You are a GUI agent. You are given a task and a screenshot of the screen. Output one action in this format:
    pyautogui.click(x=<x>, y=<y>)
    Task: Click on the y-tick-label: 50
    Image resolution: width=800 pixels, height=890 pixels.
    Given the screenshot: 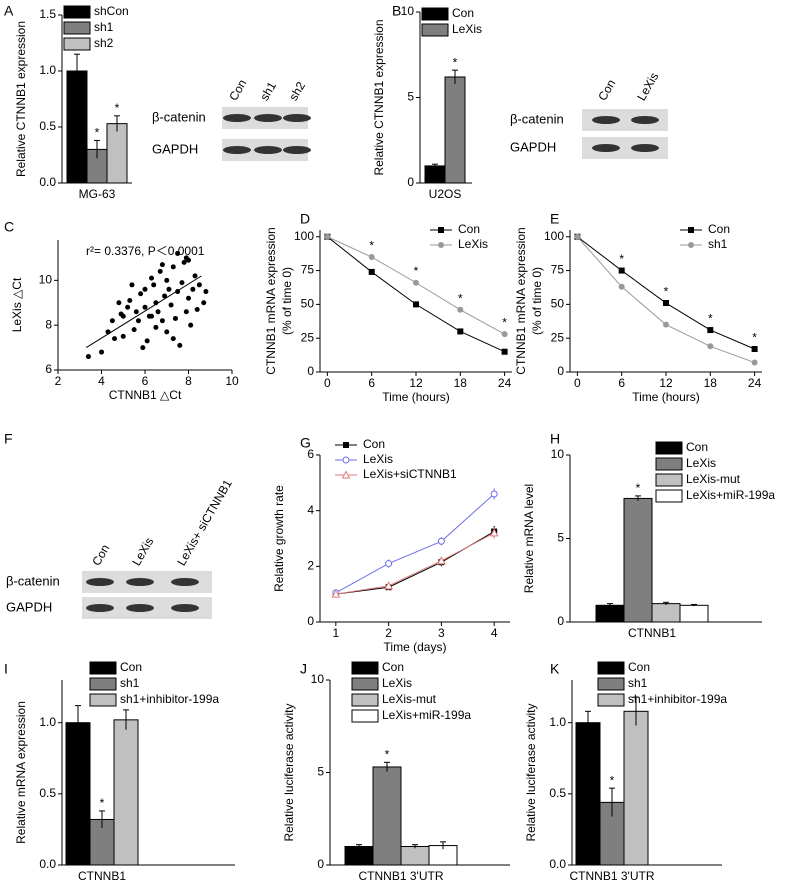 What is the action you would take?
    pyautogui.click(x=558, y=304)
    